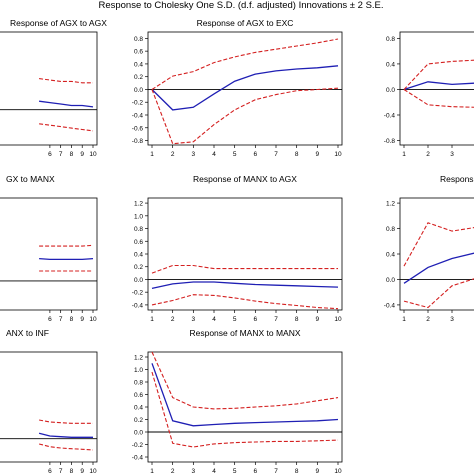 The width and height of the screenshot is (474, 474). I want to click on chart-panel-4: GX to MANX 6 7 8 9 10, so click(49, 248).